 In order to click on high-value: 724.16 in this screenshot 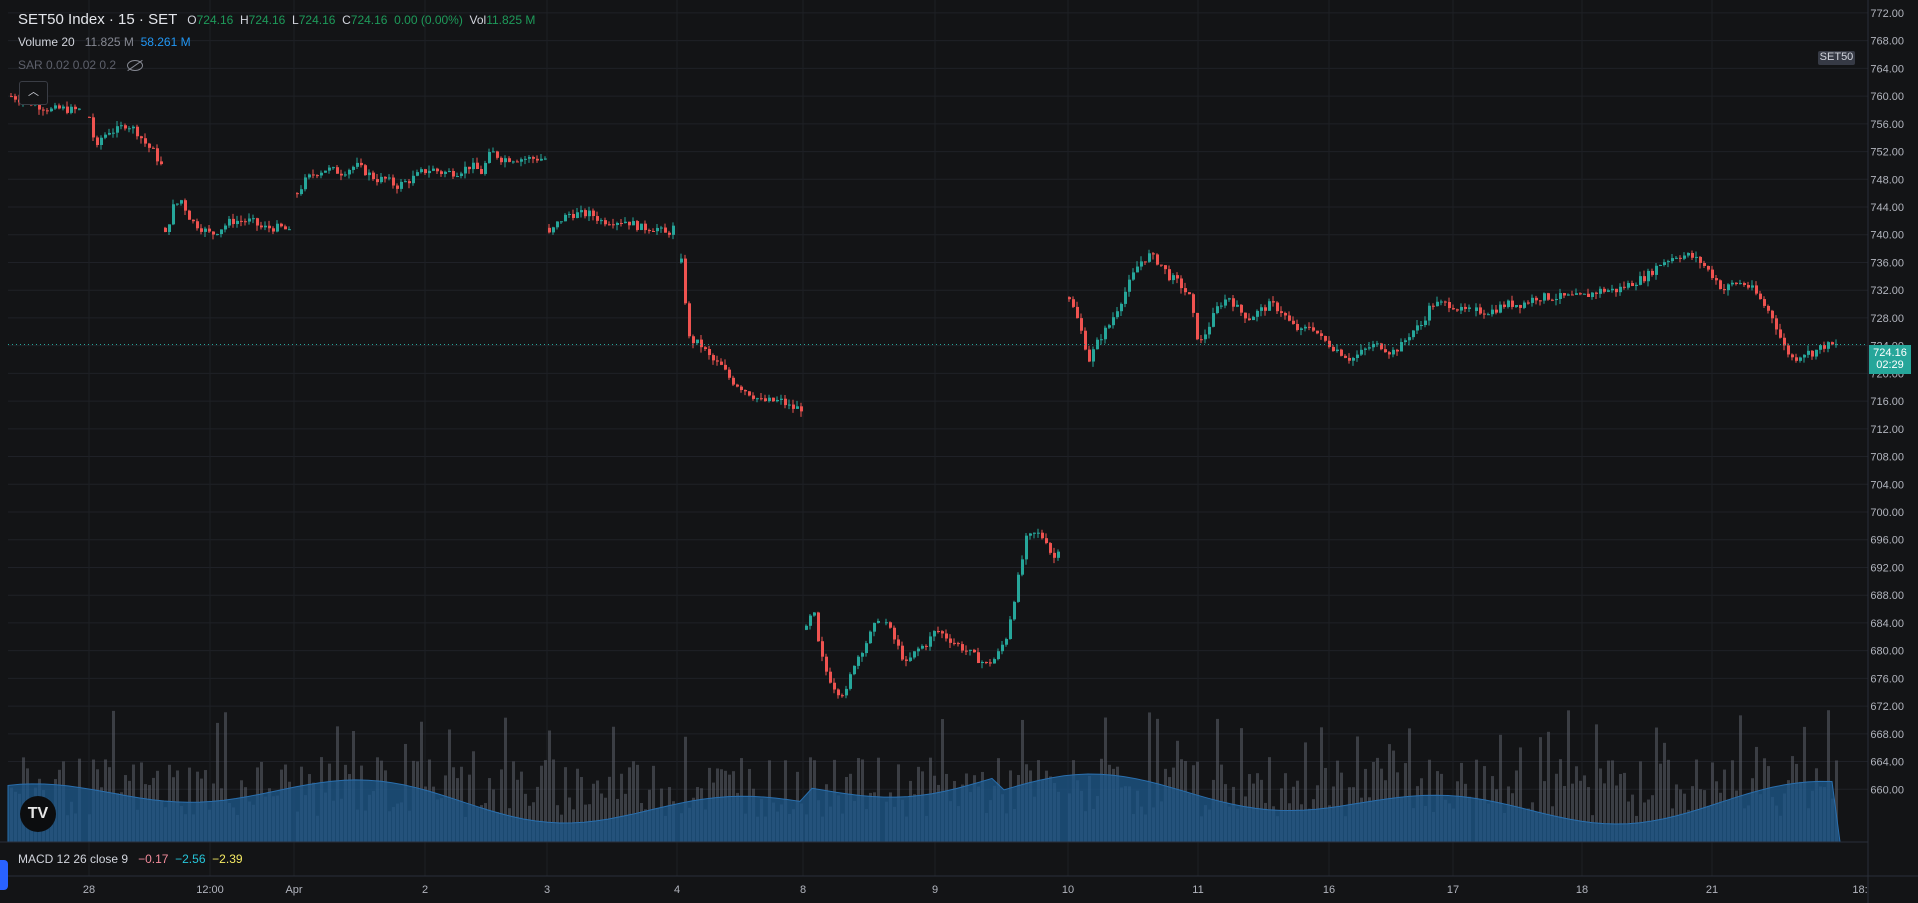, I will do `click(267, 20)`.